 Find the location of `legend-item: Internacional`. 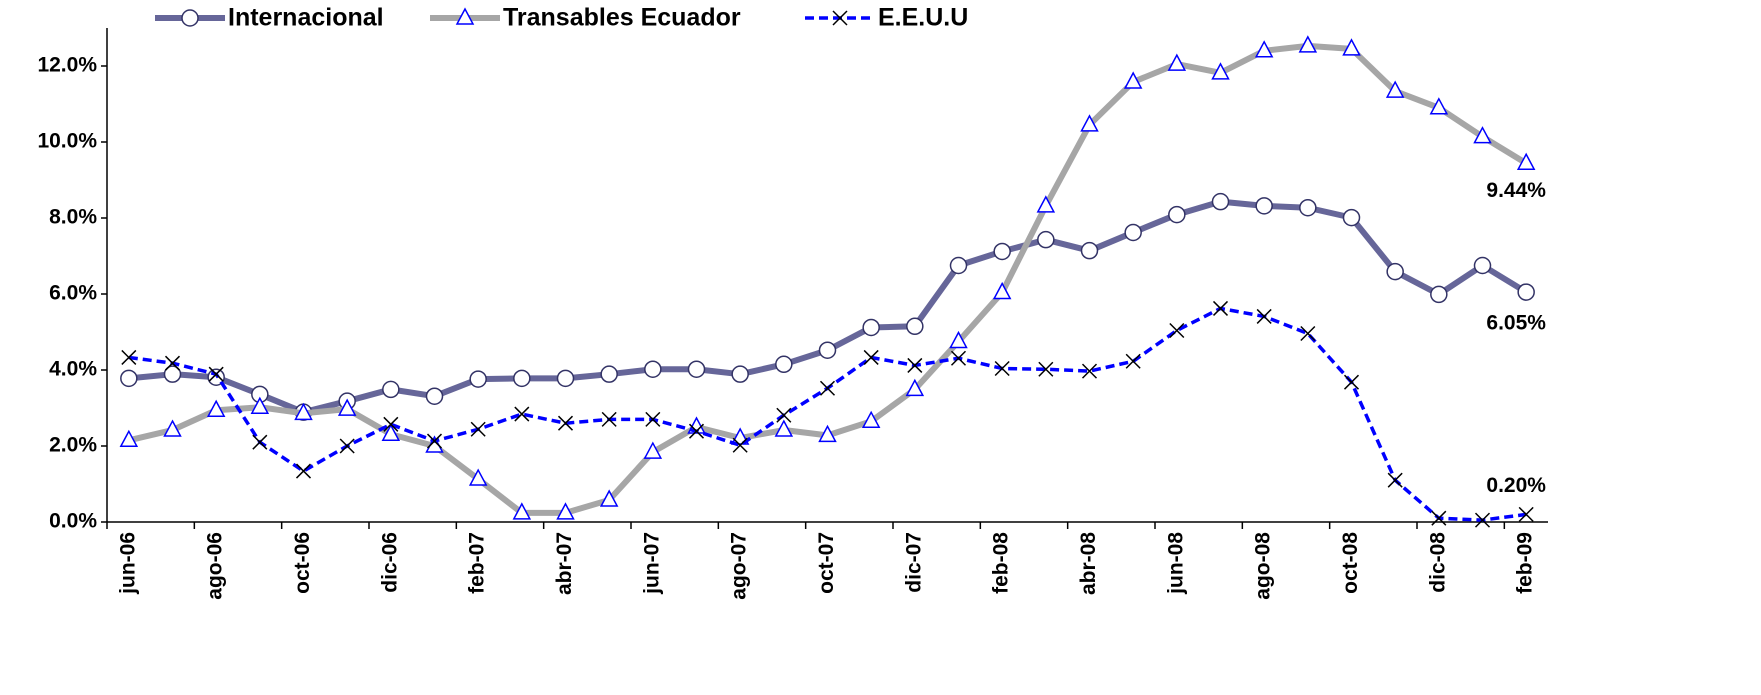

legend-item: Internacional is located at coordinates (269, 18).